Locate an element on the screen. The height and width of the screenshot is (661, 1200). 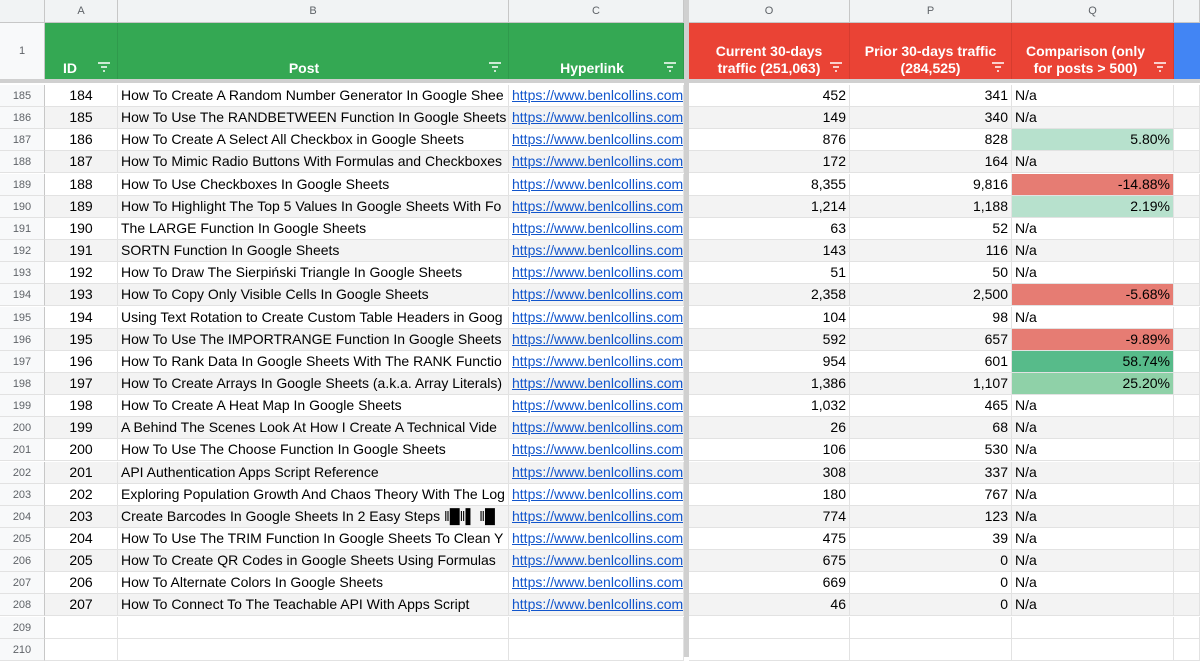
row-header: 186 is located at coordinates (22, 118).